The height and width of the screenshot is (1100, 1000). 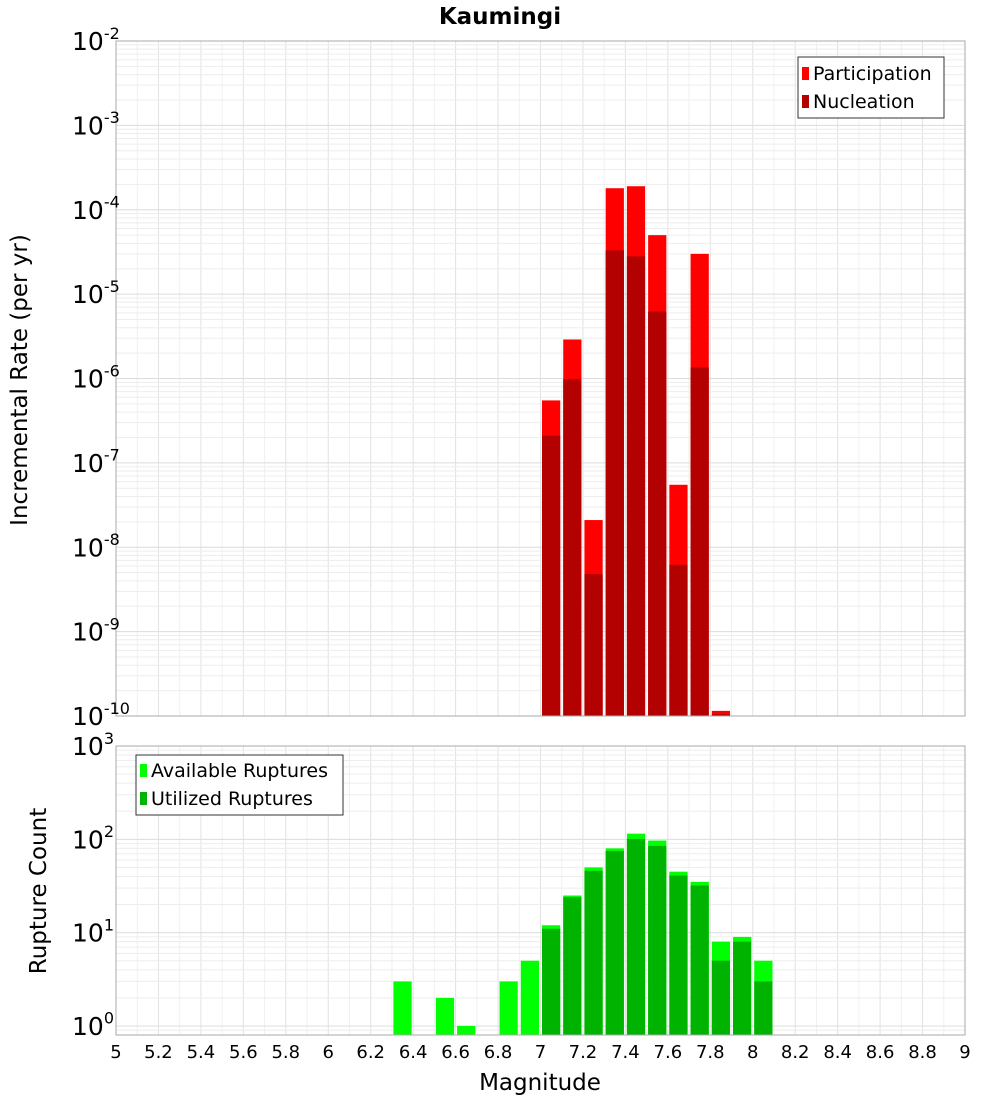 I want to click on magnitude-x-tick-label: 6, so click(x=328, y=1052).